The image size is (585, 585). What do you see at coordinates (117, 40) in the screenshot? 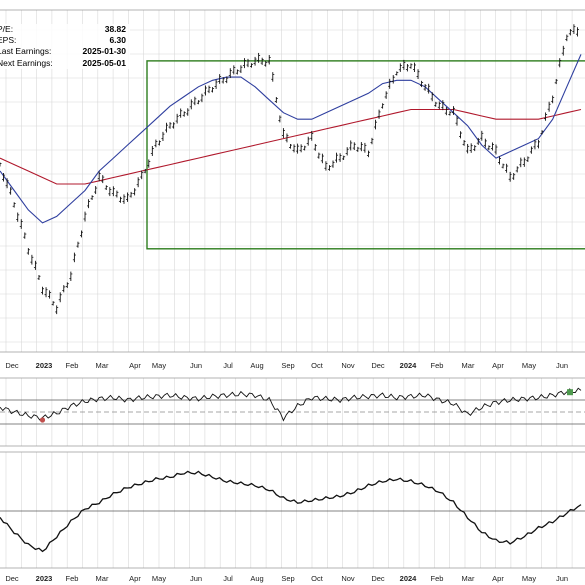
I see `info-value: 6.30` at bounding box center [117, 40].